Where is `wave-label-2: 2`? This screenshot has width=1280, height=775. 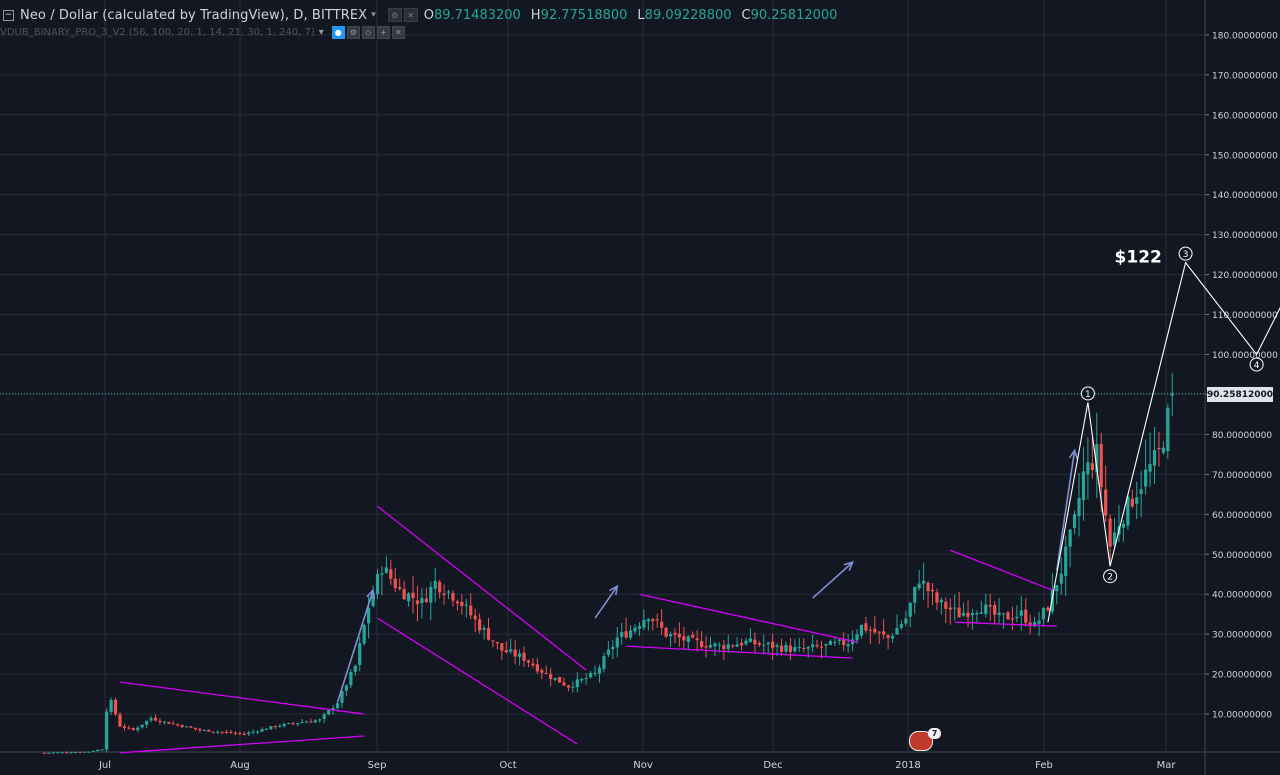
wave-label-2: 2 is located at coordinates (1110, 578).